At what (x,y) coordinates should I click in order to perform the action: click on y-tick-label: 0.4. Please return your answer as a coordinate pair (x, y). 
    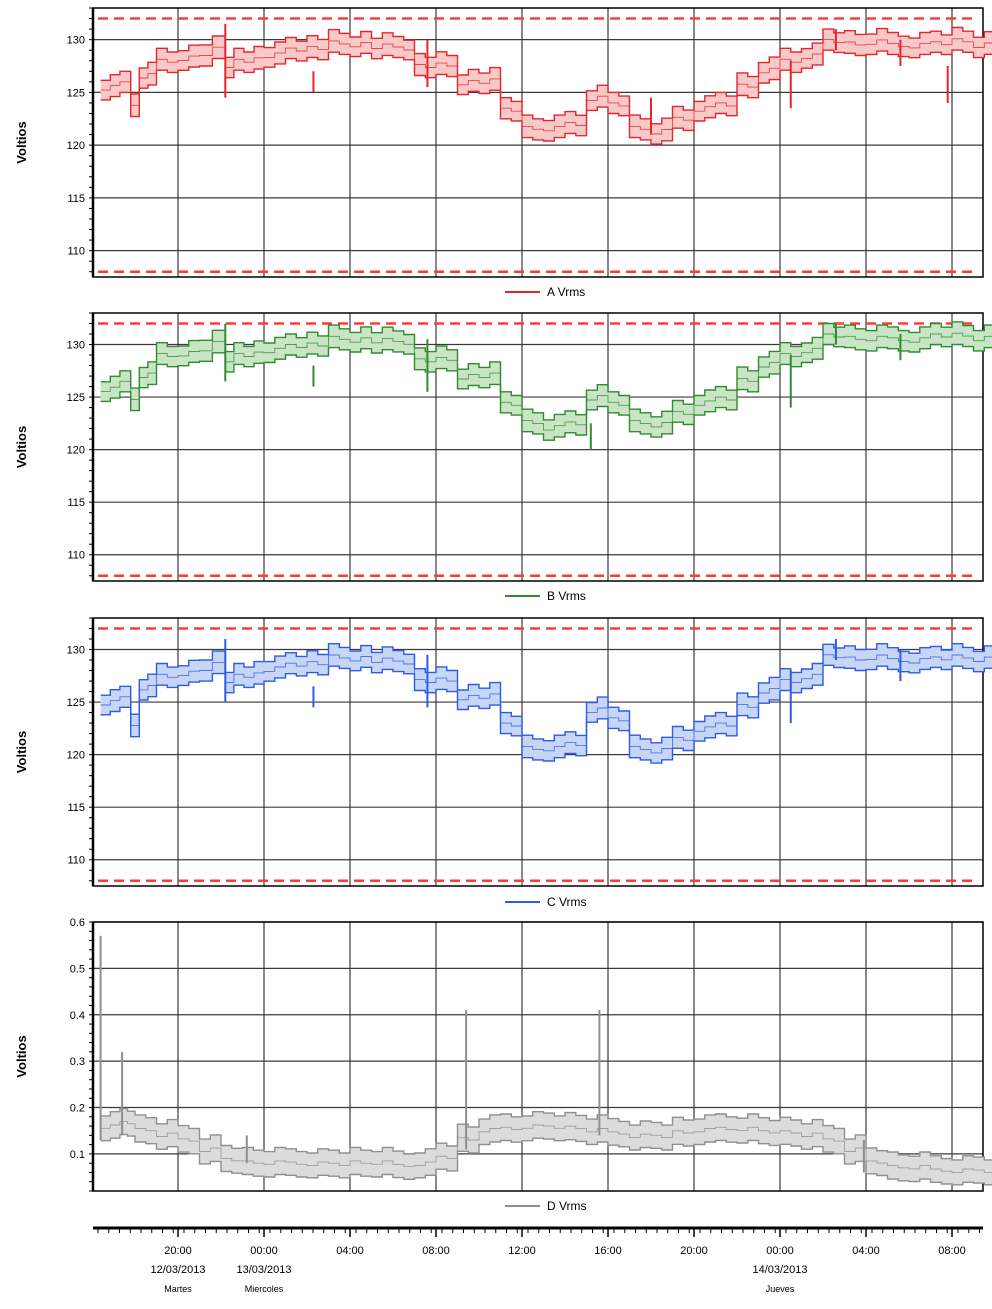
    Looking at the image, I should click on (77, 1016).